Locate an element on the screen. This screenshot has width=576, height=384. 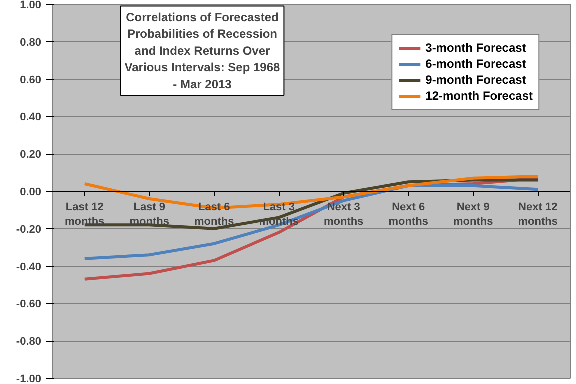
y-tick-label: -1.00 is located at coordinates (29, 379).